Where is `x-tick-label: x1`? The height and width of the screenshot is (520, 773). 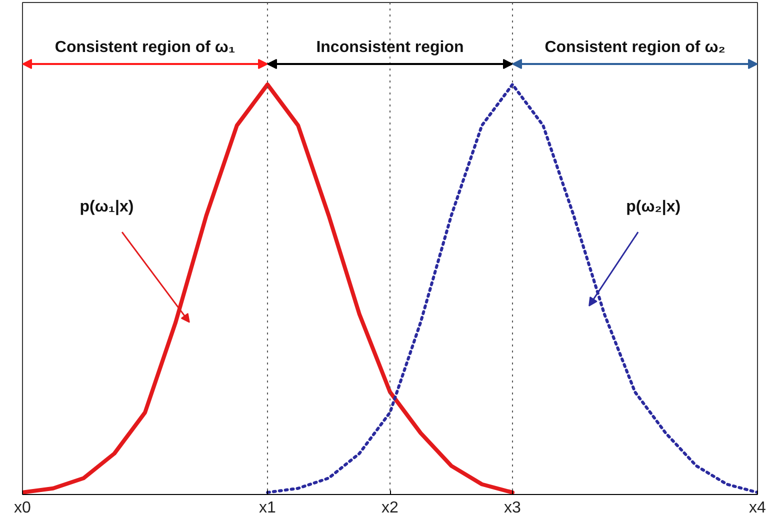 x-tick-label: x1 is located at coordinates (267, 508).